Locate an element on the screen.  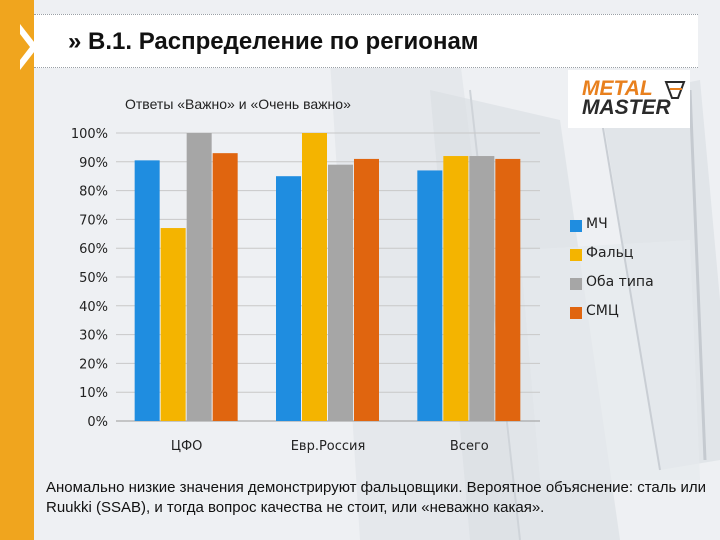
chevron-right-icon is located at coordinates (29, 47).